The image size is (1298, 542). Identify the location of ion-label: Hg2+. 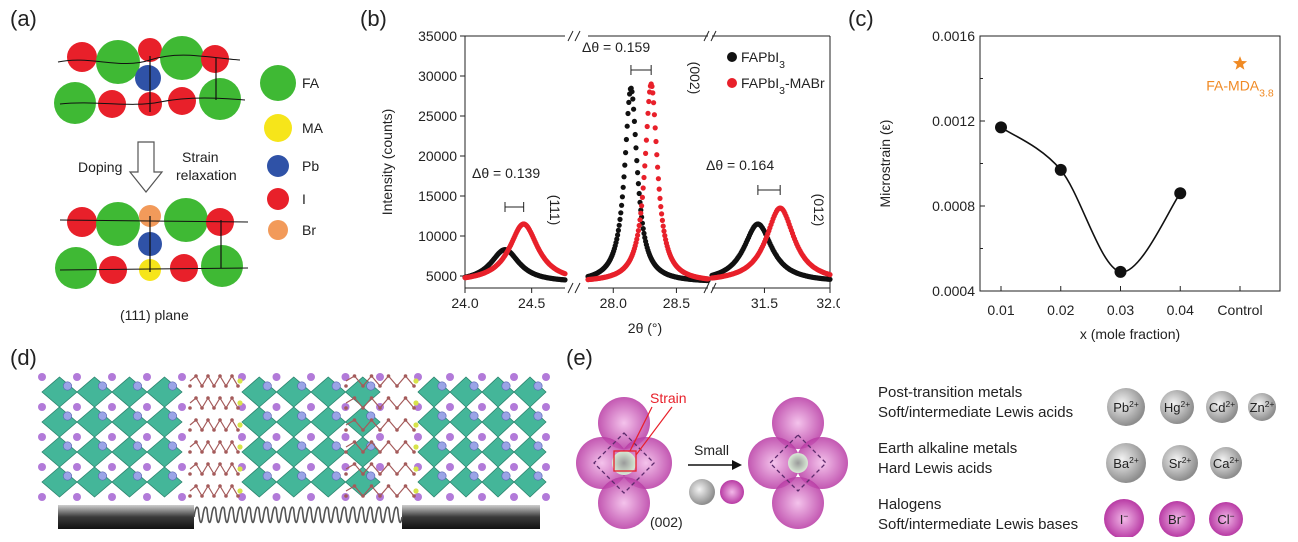
(1177, 407).